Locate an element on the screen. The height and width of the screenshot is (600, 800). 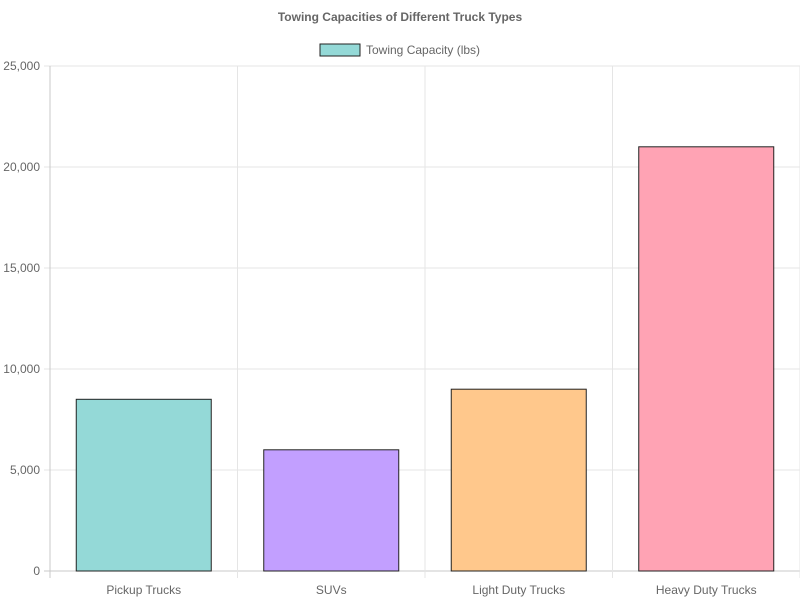
y-tick-label: 0 is located at coordinates (36, 571).